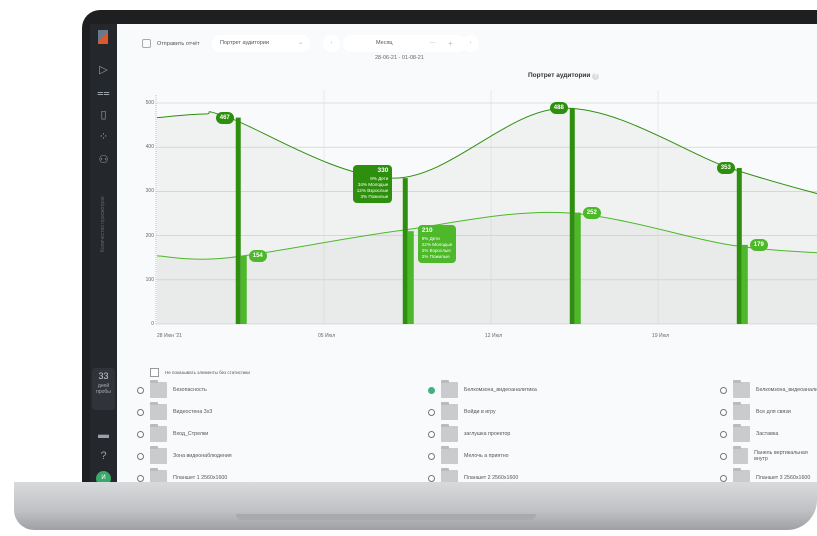 The image size is (817, 536). I want to click on zoom-in-icon: +, so click(450, 43).